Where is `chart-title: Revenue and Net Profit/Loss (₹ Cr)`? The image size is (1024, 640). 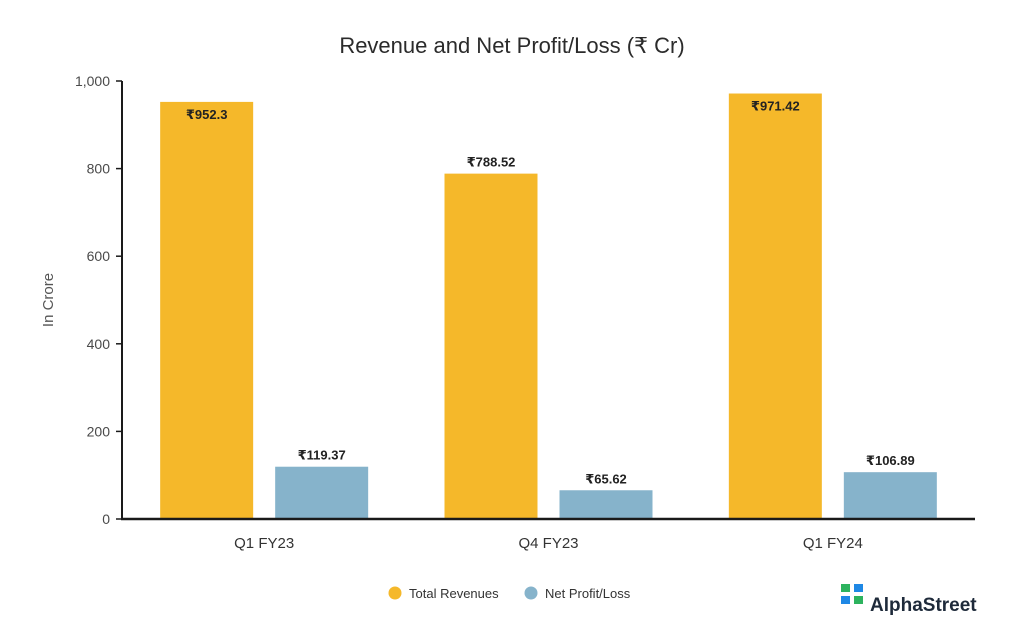
chart-title: Revenue and Net Profit/Loss (₹ Cr) is located at coordinates (511, 45).